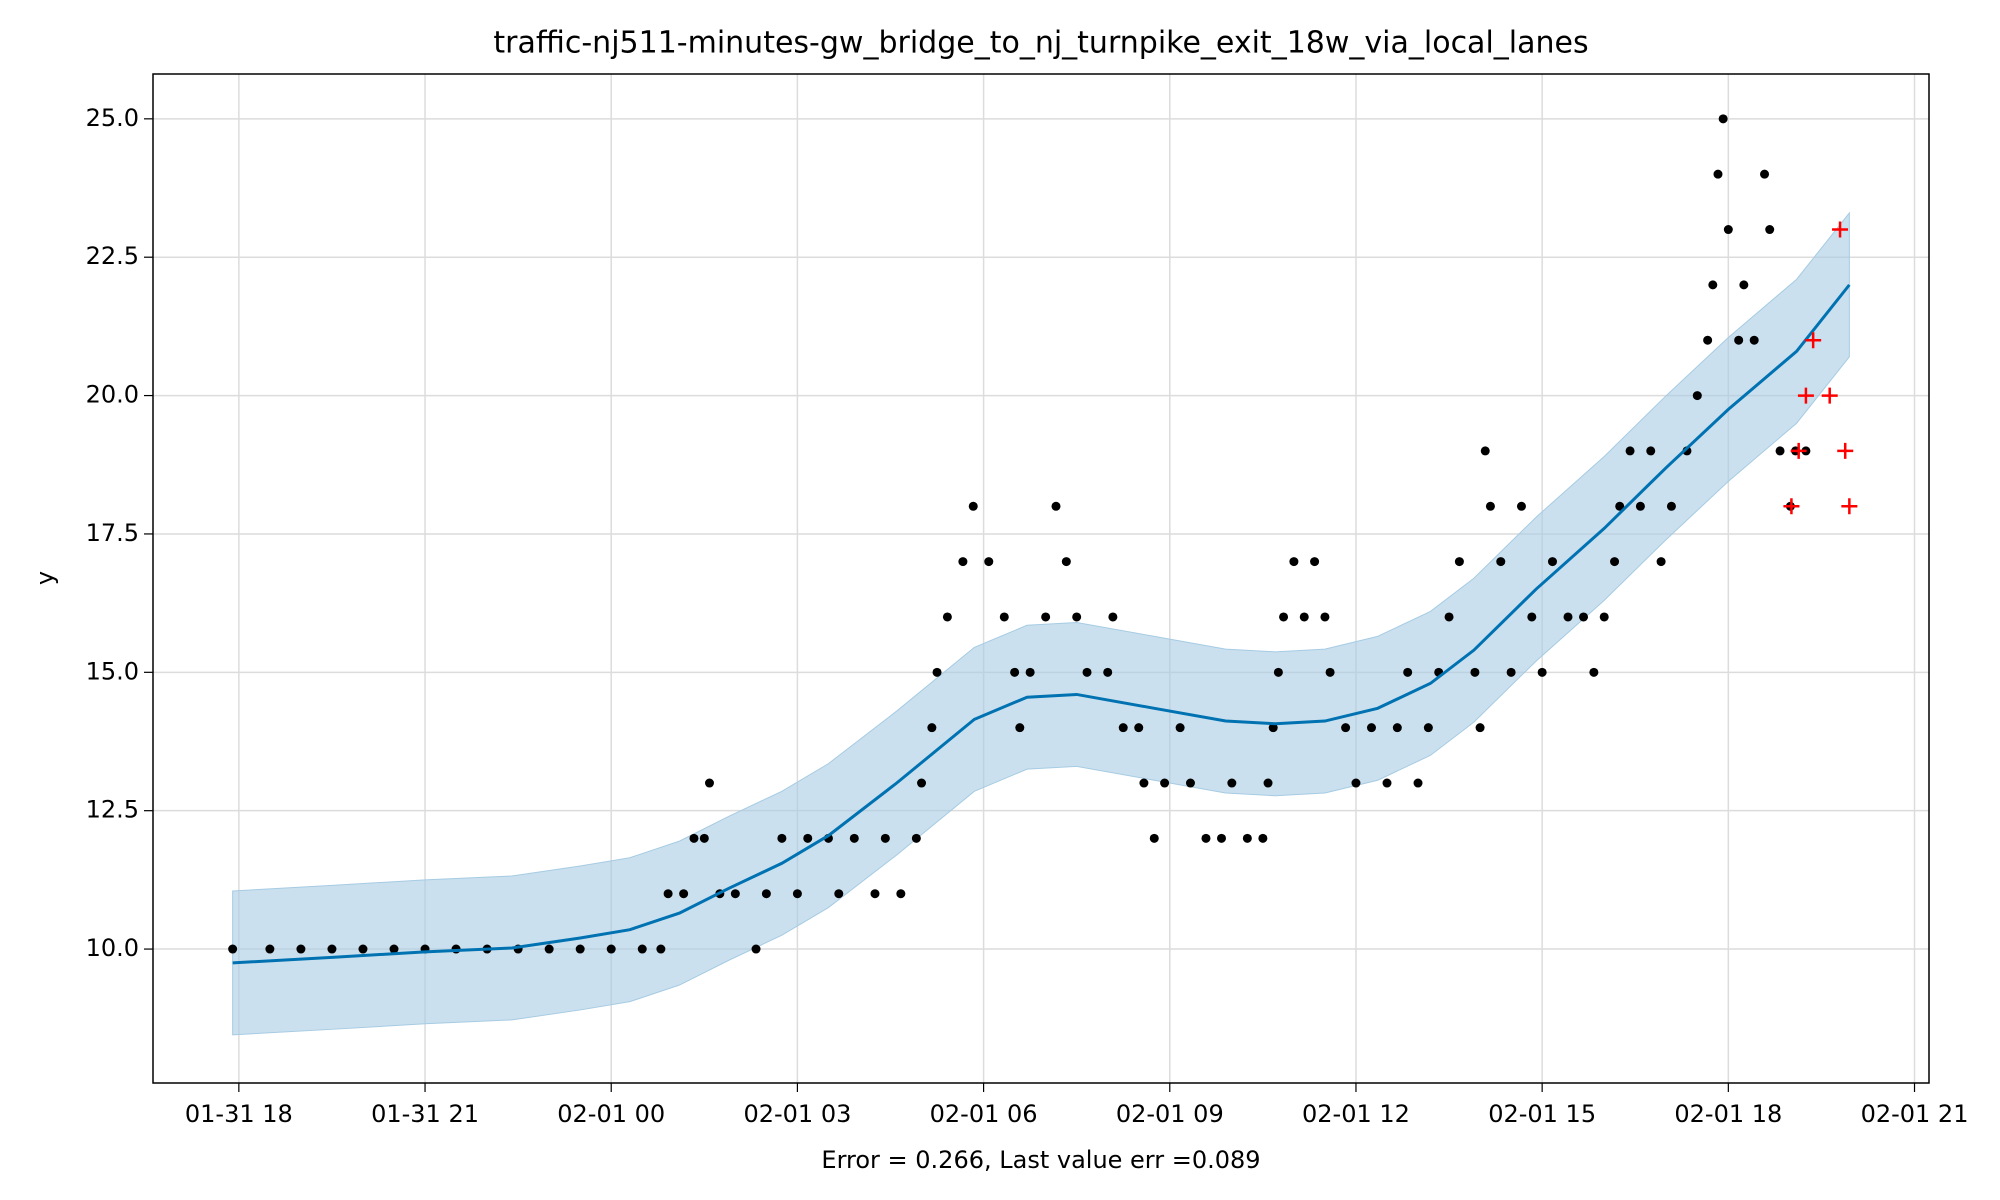 The width and height of the screenshot is (2000, 1200). I want to click on x-axis-label: Error = 0.266, Last value err =0.089, so click(1040, 1160).